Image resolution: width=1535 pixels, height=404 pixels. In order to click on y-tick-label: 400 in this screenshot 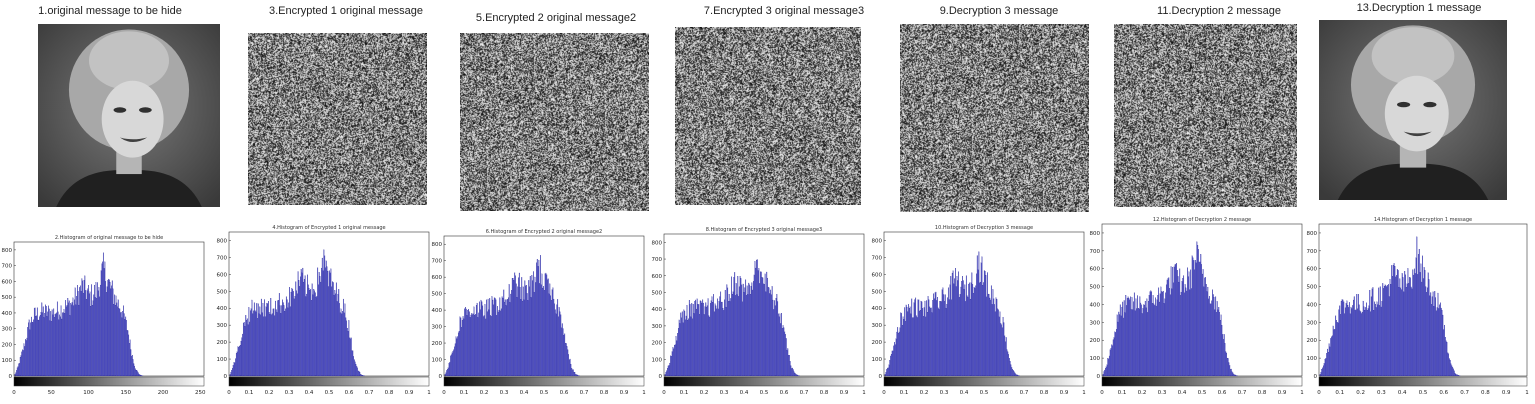, I will do `click(877, 309)`.